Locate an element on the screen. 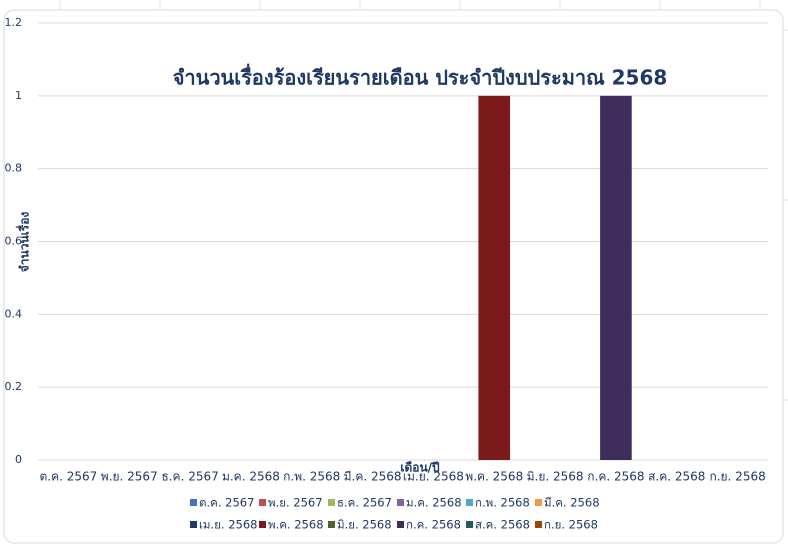  x-tick-label: มิ.ย. 2568 is located at coordinates (555, 477).